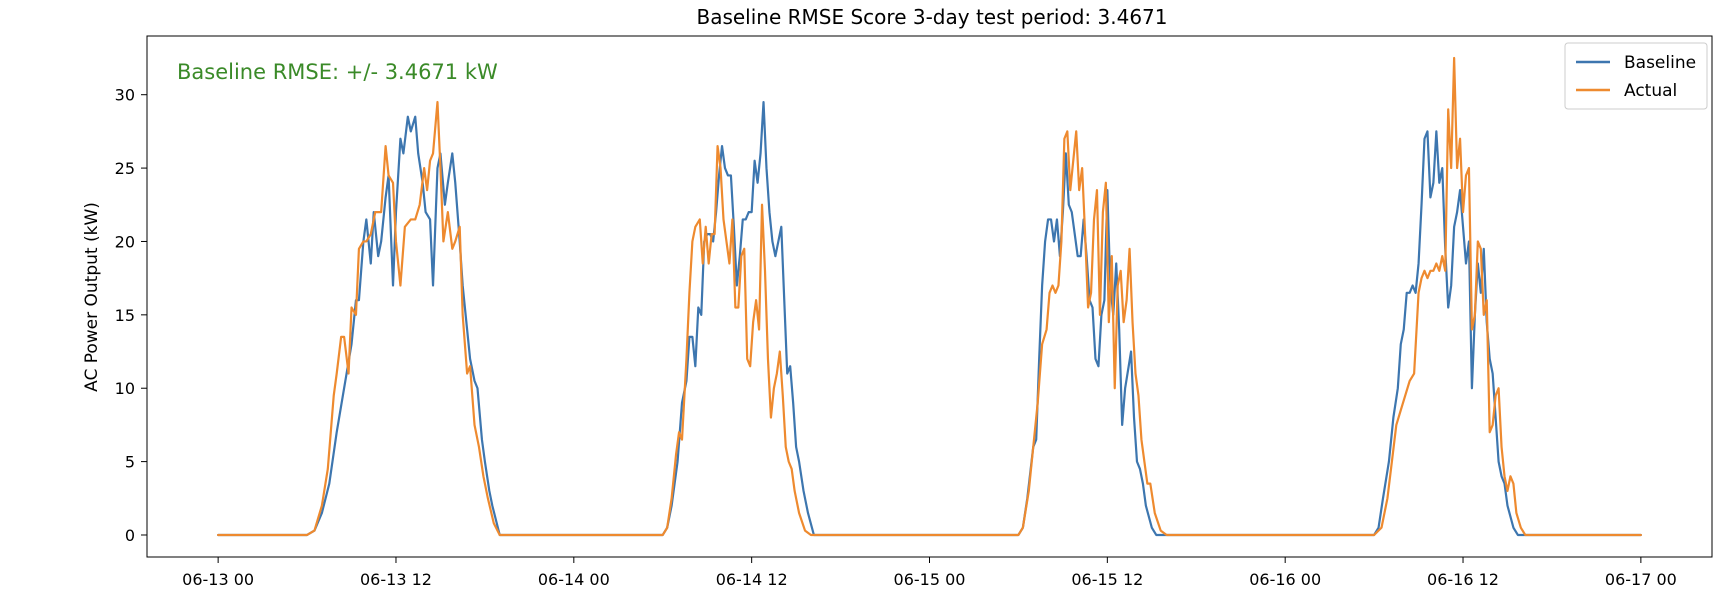  What do you see at coordinates (125, 315) in the screenshot?
I see `y-tick-label: 15` at bounding box center [125, 315].